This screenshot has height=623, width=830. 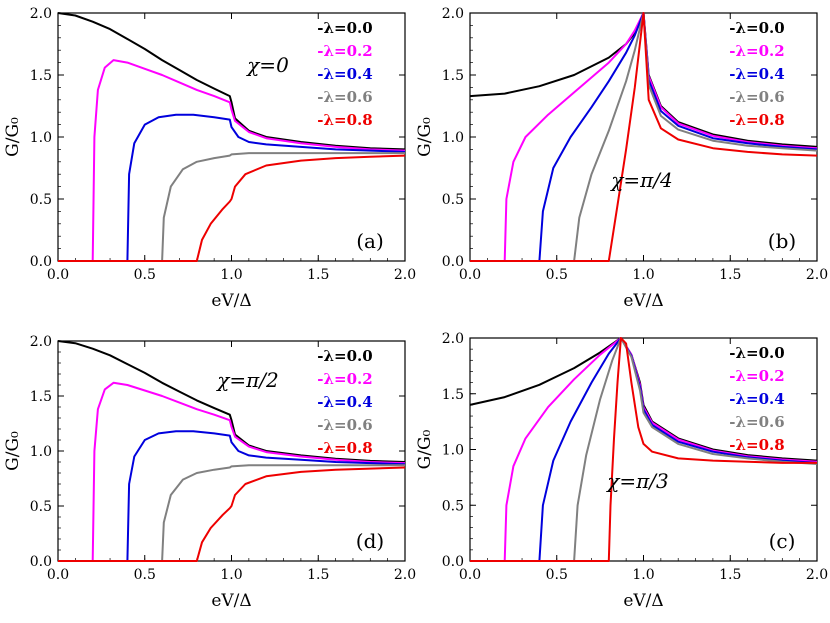 What do you see at coordinates (636, 481) in the screenshot?
I see `chi-annotation: χ=π/3` at bounding box center [636, 481].